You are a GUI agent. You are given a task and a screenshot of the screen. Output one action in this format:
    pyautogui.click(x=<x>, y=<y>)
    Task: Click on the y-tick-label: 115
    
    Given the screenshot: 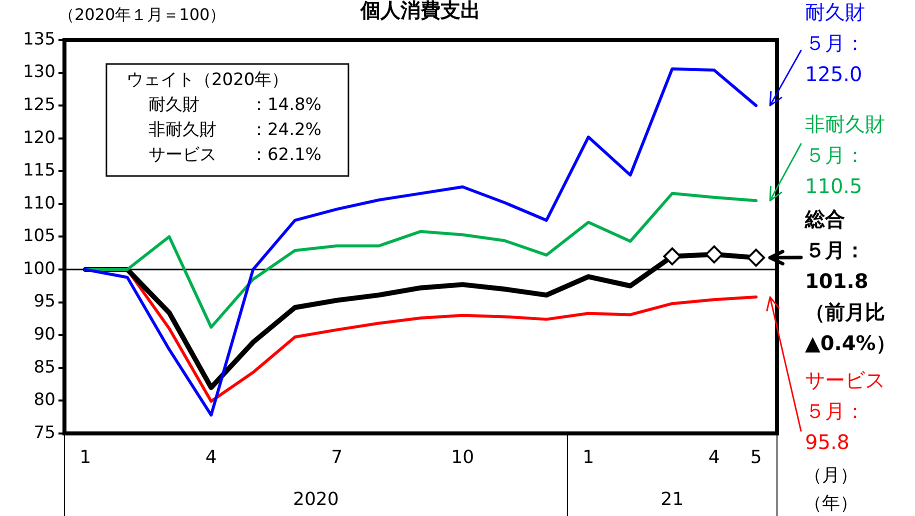 What is the action you would take?
    pyautogui.click(x=39, y=170)
    